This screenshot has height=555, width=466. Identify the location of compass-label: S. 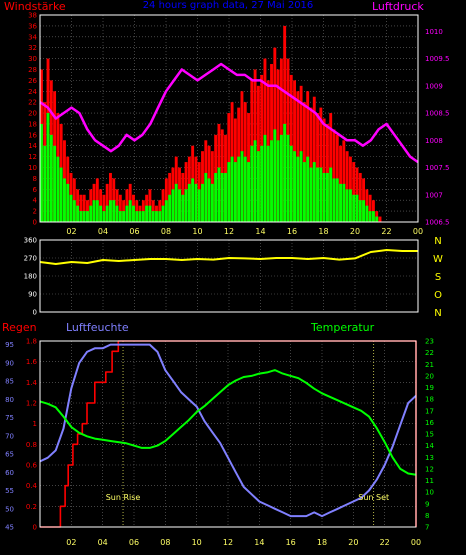
(438, 277).